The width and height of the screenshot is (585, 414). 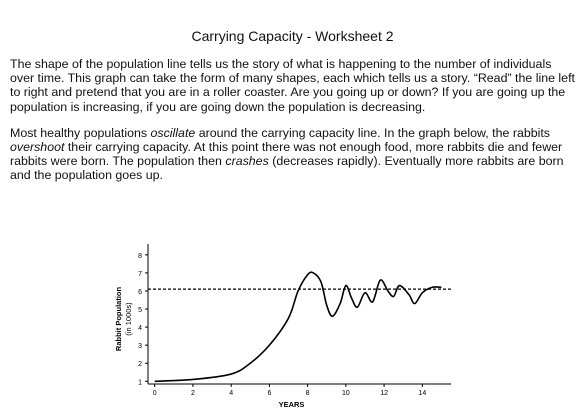 What do you see at coordinates (308, 393) in the screenshot?
I see `x-tick-label: 8` at bounding box center [308, 393].